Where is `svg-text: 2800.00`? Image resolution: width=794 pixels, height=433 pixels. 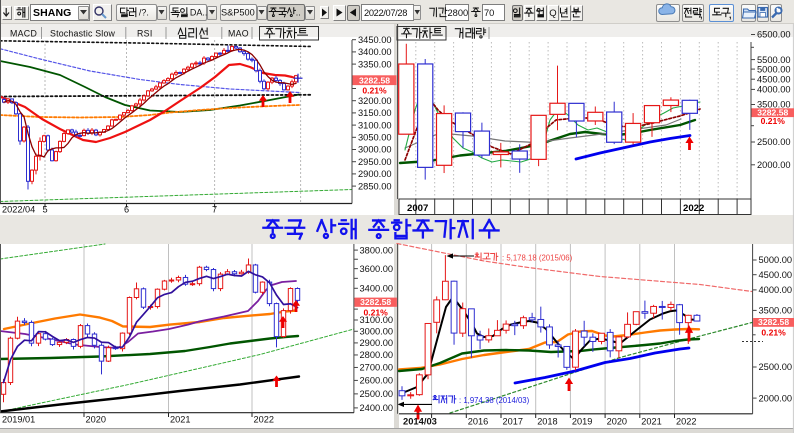 svg-text: 2800.00 is located at coordinates (377, 355).